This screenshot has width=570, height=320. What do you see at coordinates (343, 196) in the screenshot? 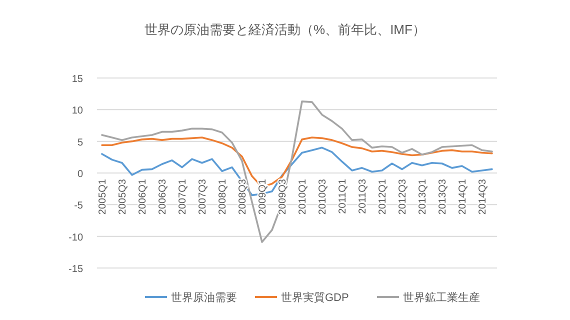
I see `x-tick-label: 2011Q1` at bounding box center [343, 196].